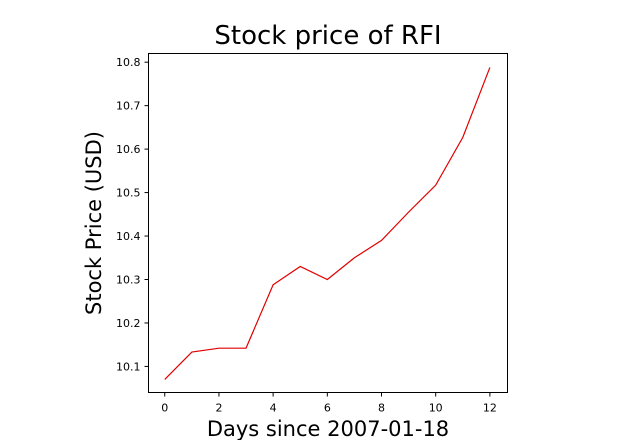  What do you see at coordinates (436, 408) in the screenshot?
I see `x-tick-label: 10` at bounding box center [436, 408].